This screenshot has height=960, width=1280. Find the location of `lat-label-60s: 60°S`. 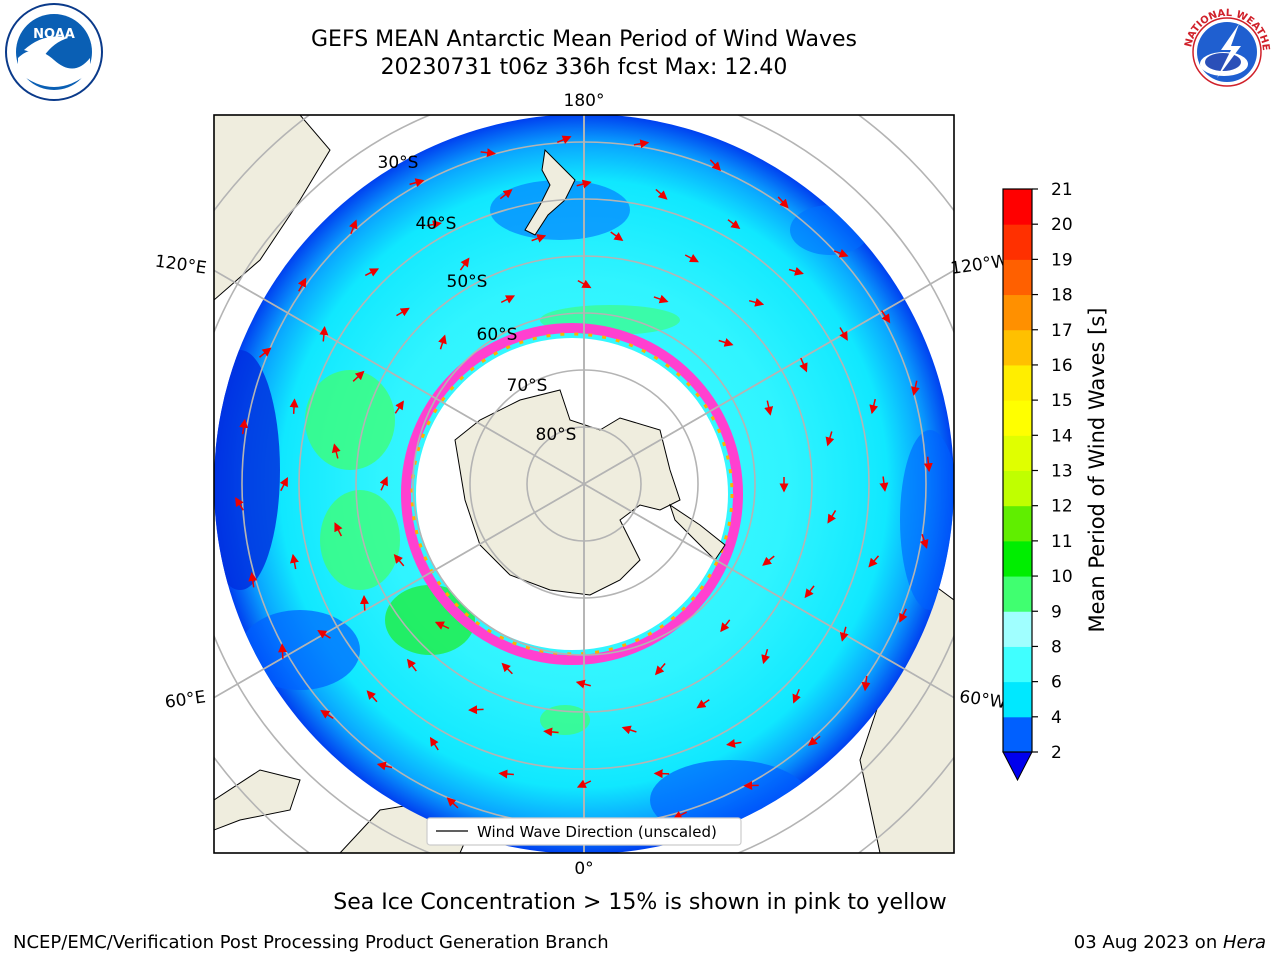

lat-label-60s: 60°S is located at coordinates (497, 335).